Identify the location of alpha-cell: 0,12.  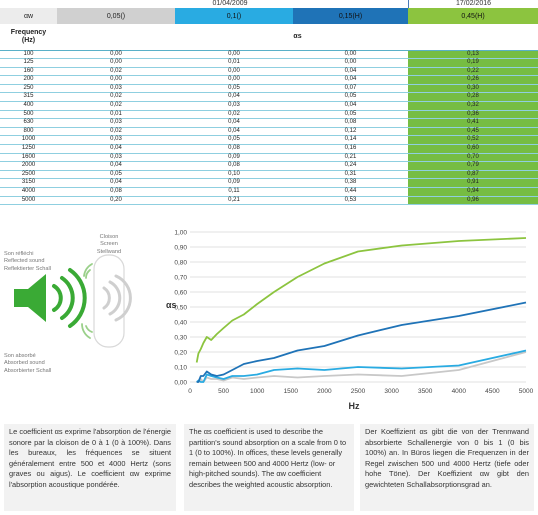
(350, 132).